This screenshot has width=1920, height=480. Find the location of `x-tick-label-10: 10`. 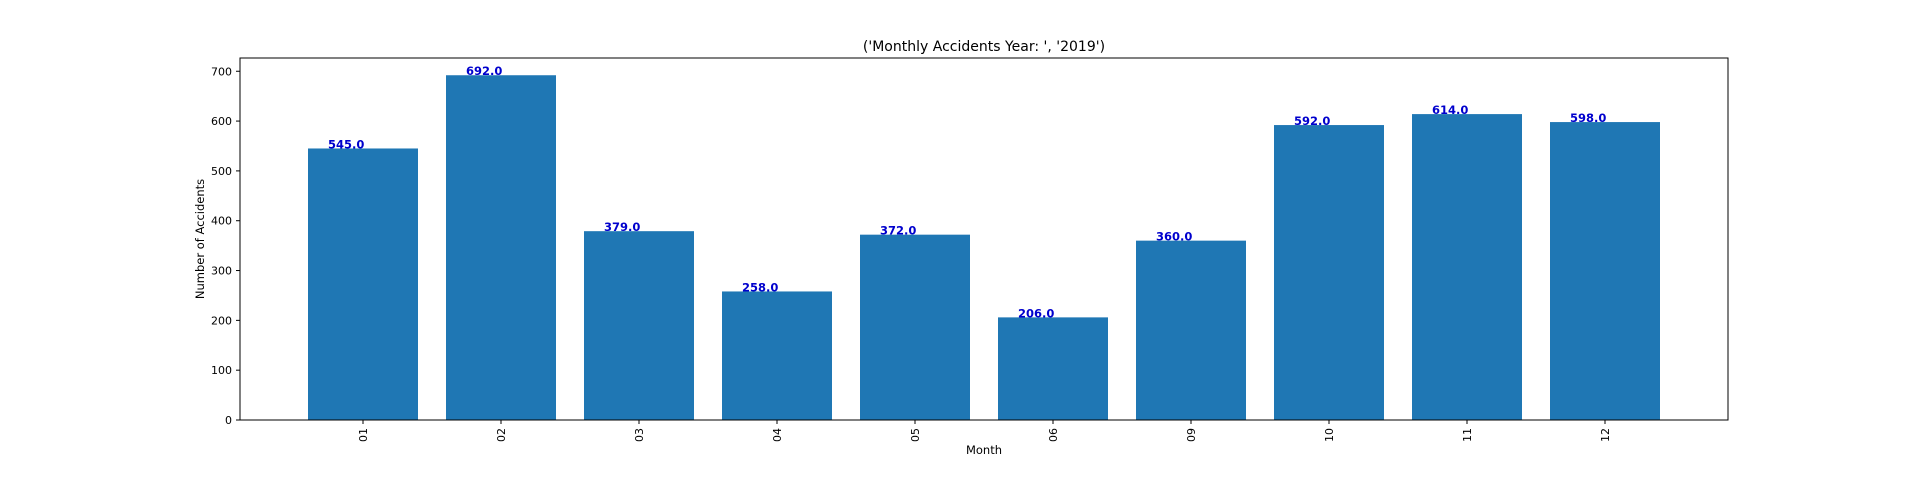

x-tick-label-10: 10 is located at coordinates (1329, 435).